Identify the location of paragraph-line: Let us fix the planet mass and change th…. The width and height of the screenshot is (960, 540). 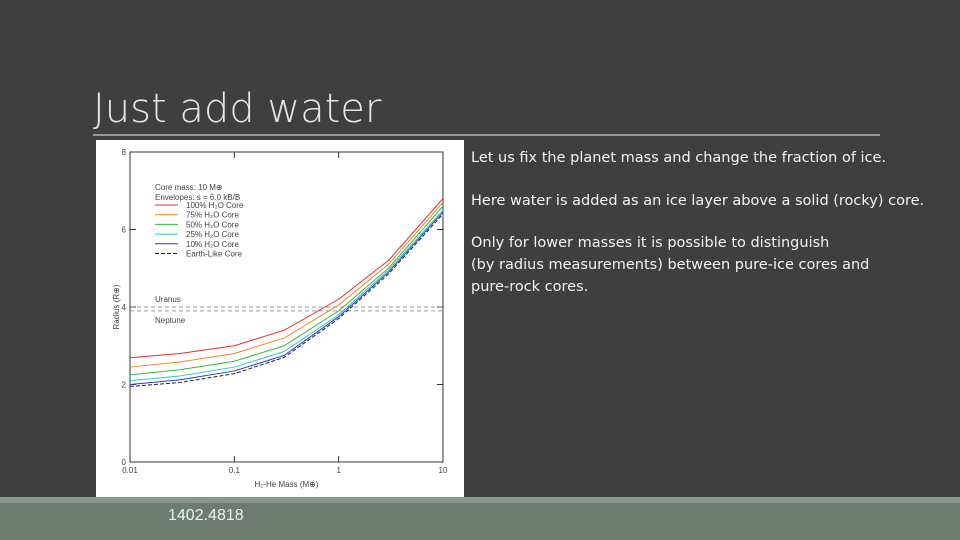
(678, 158).